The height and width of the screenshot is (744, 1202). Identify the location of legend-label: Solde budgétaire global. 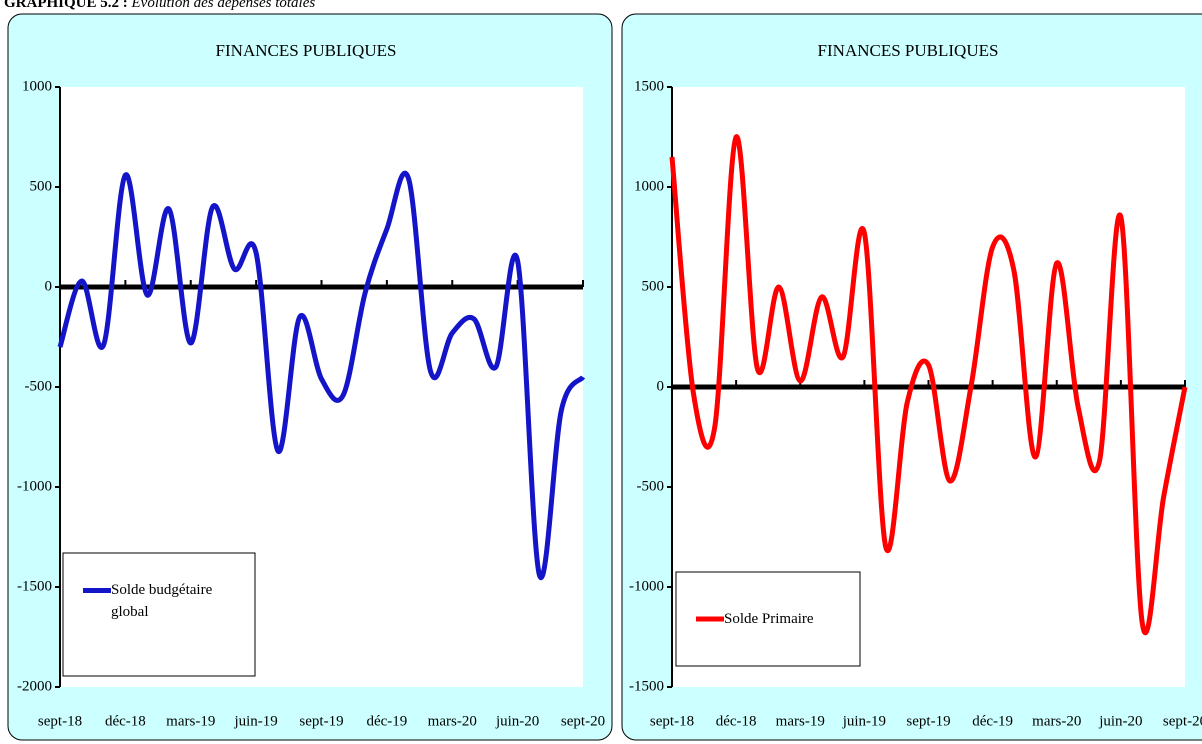
(162, 600).